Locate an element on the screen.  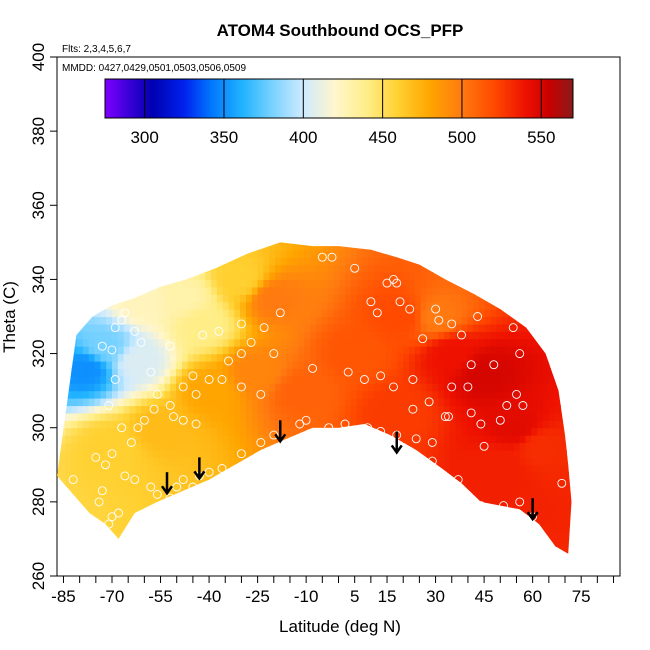
arrow-markers is located at coordinates (349, 471).